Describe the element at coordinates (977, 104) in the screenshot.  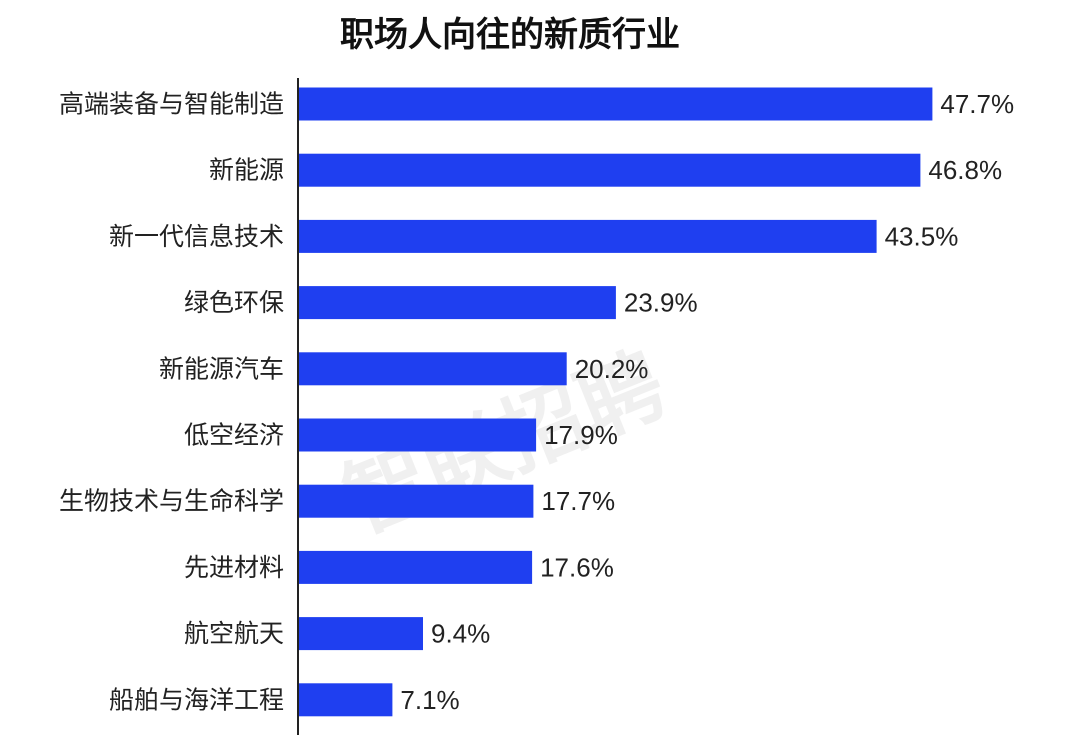
I see `value-label-1: 47.7%` at that location.